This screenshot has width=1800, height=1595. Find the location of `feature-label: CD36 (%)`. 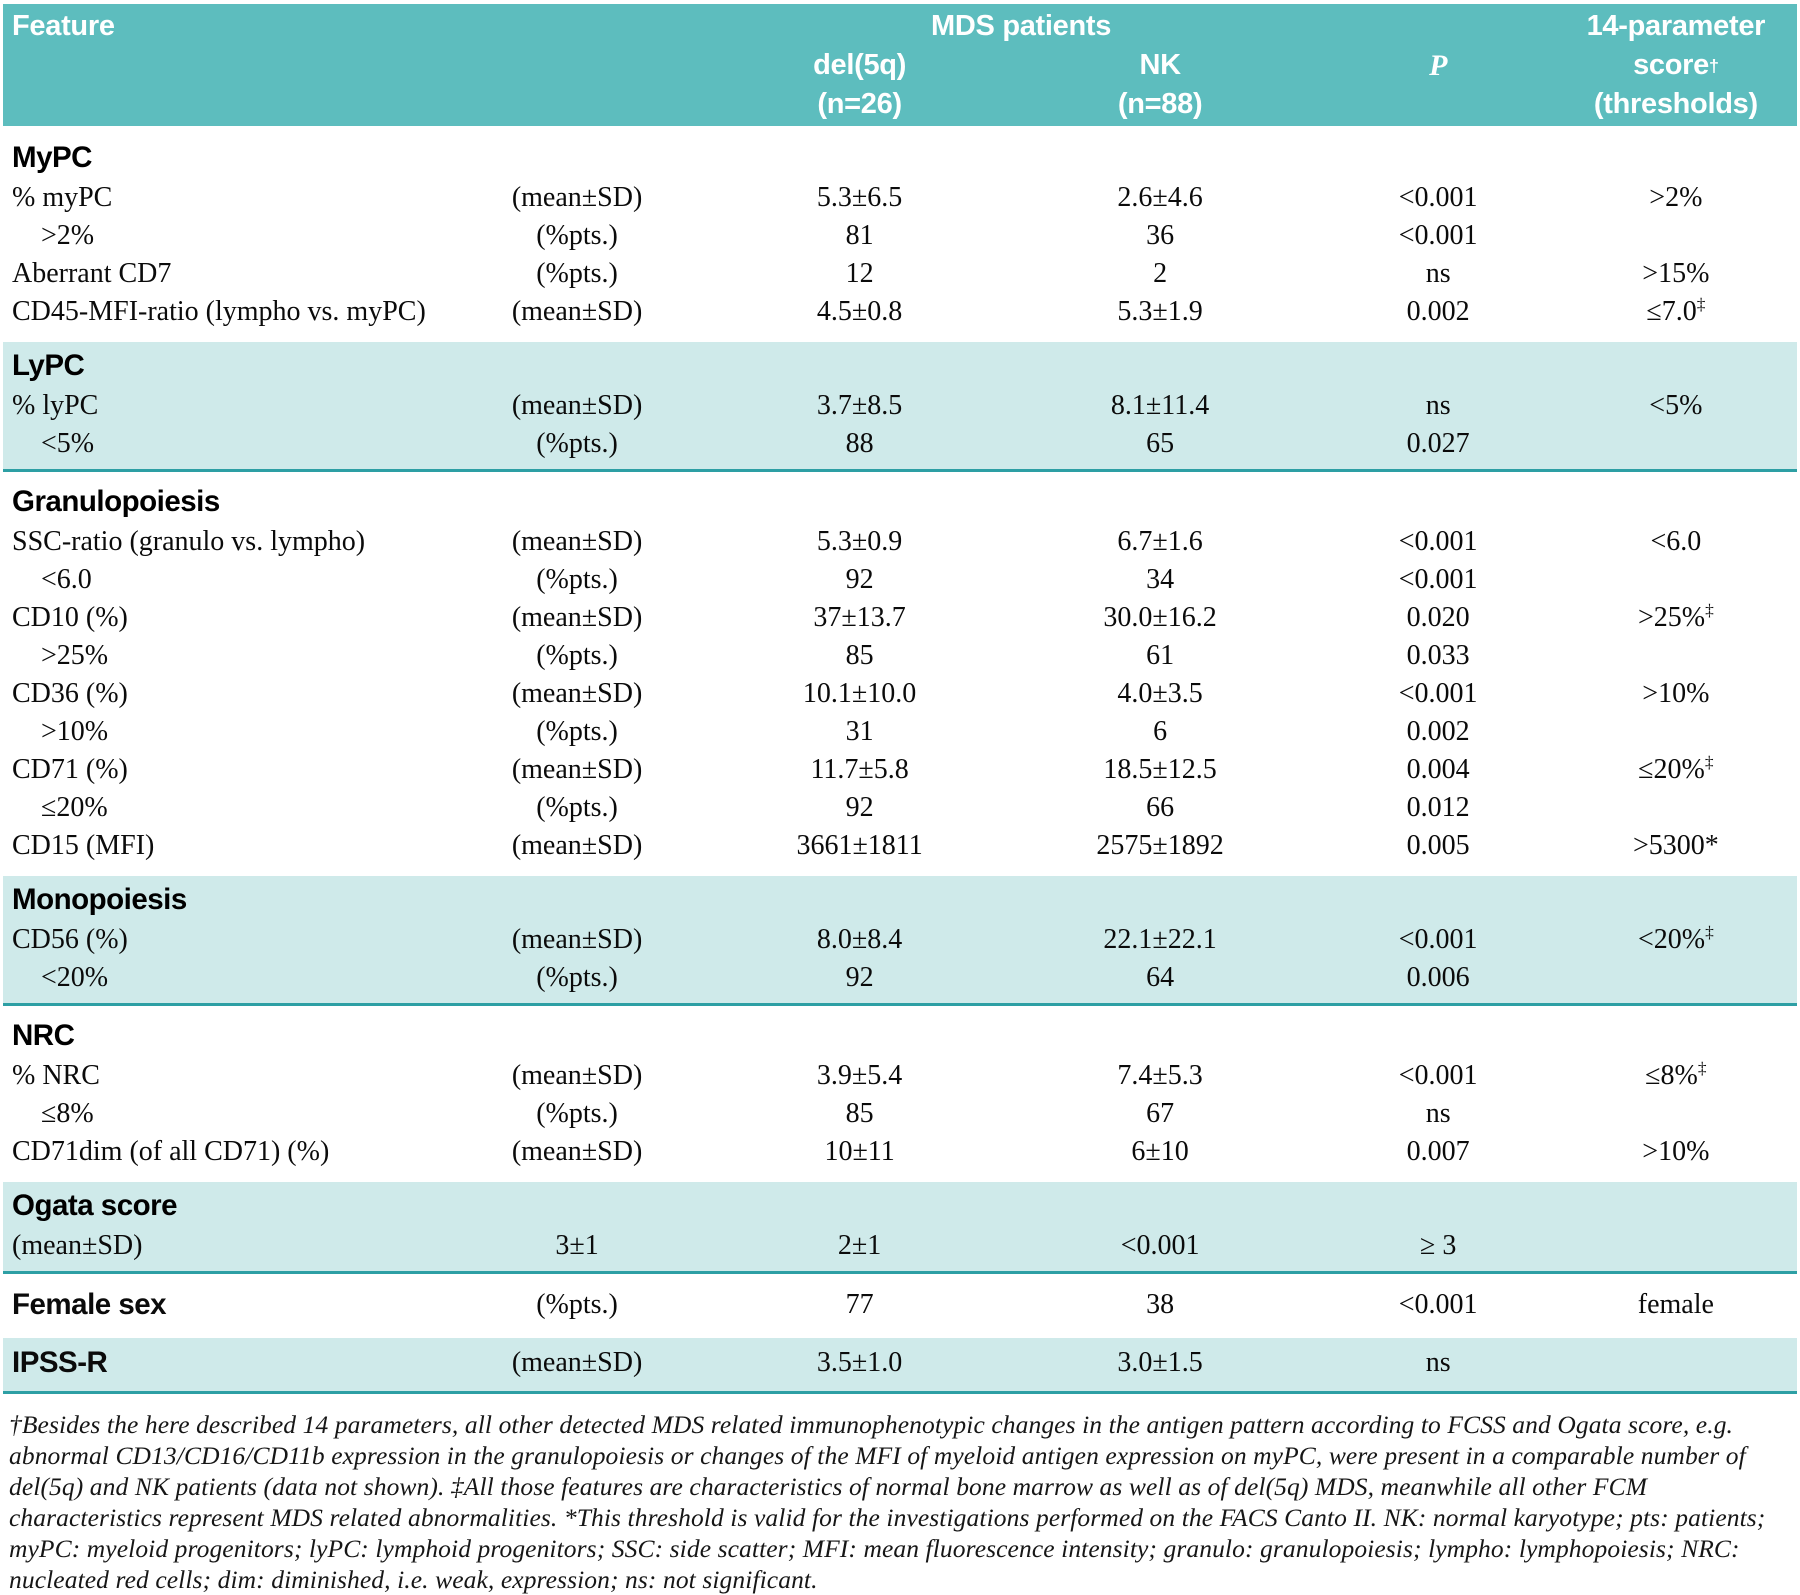

feature-label: CD36 (%) is located at coordinates (70, 693).